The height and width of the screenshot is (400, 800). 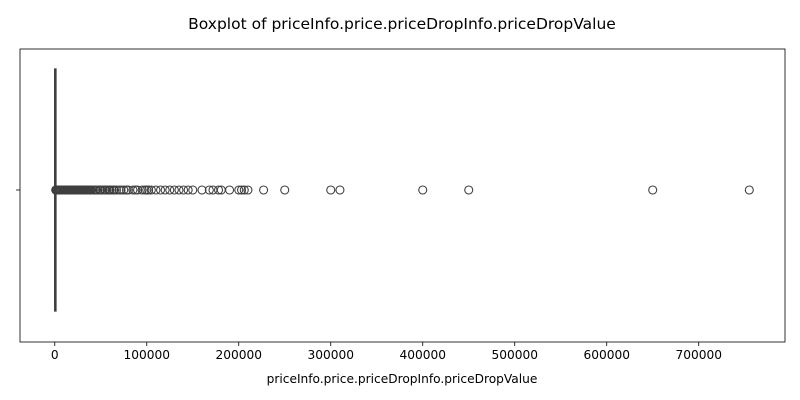 What do you see at coordinates (238, 355) in the screenshot?
I see `x-tick-label: 200000` at bounding box center [238, 355].